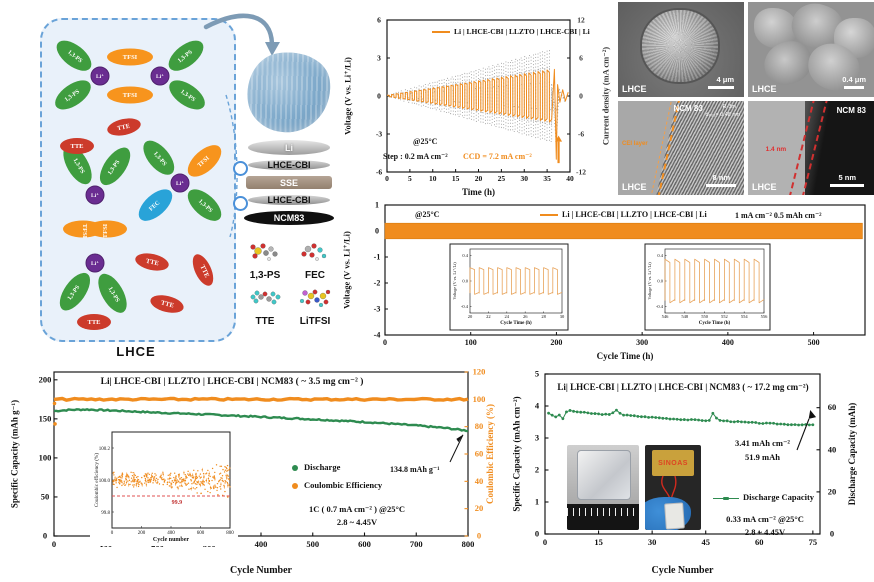 The height and width of the screenshot is (582, 874). Describe the element at coordinates (847, 177) in the screenshot. I see `scale-label: 5 nm` at that location.